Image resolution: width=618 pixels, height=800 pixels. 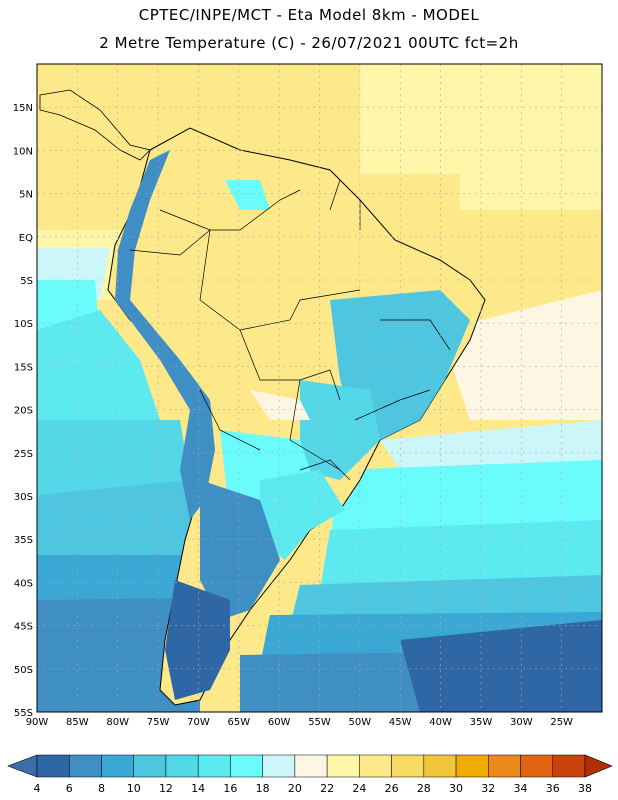 What do you see at coordinates (23, 583) in the screenshot?
I see `lat-label: 40S` at bounding box center [23, 583].